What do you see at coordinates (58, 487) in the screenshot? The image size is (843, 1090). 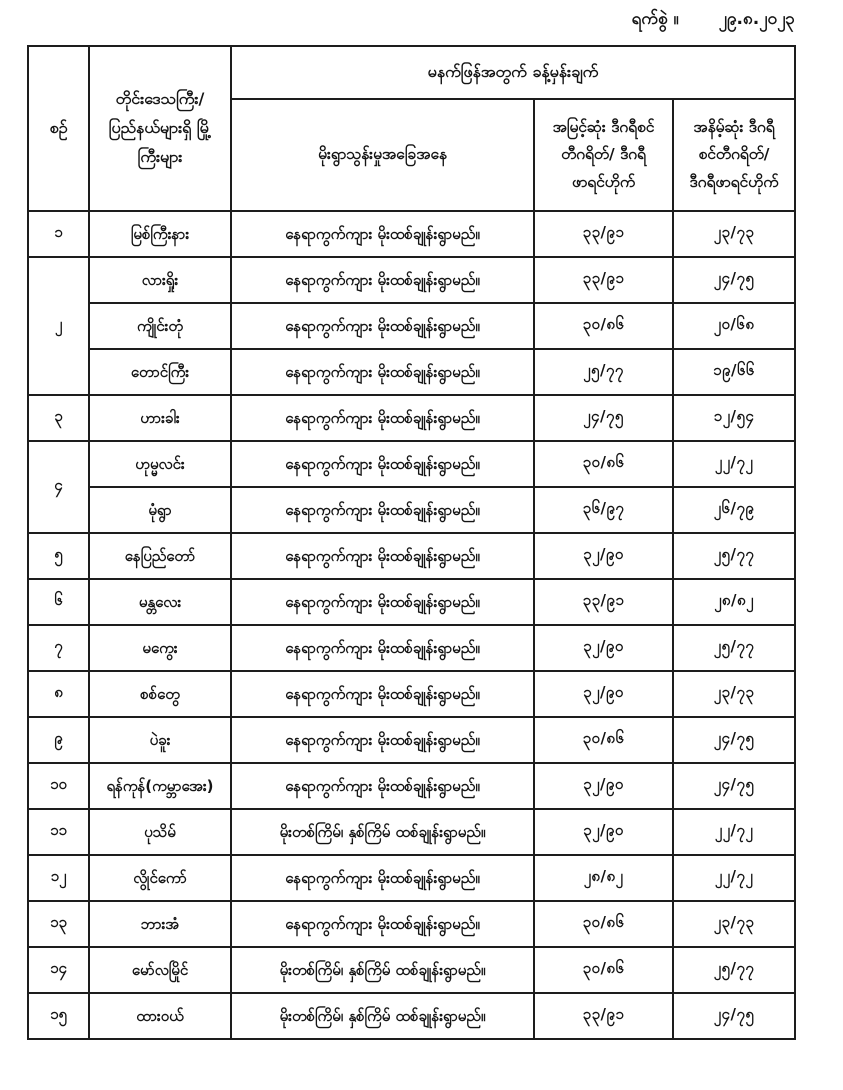 I see `serial-cell: ၄` at bounding box center [58, 487].